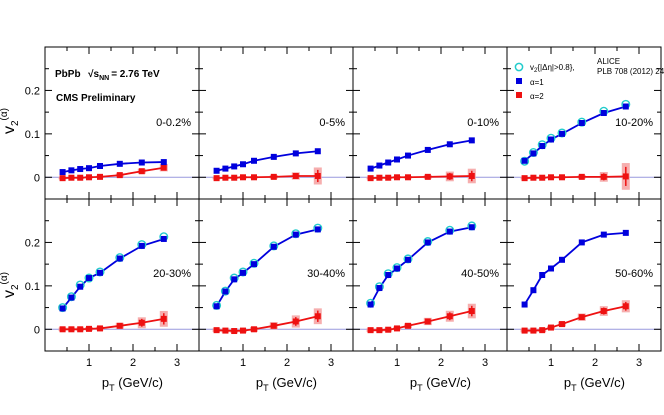 The image size is (664, 415). Describe the element at coordinates (430, 123) in the screenshot. I see `panel-3: 0-10%` at that location.